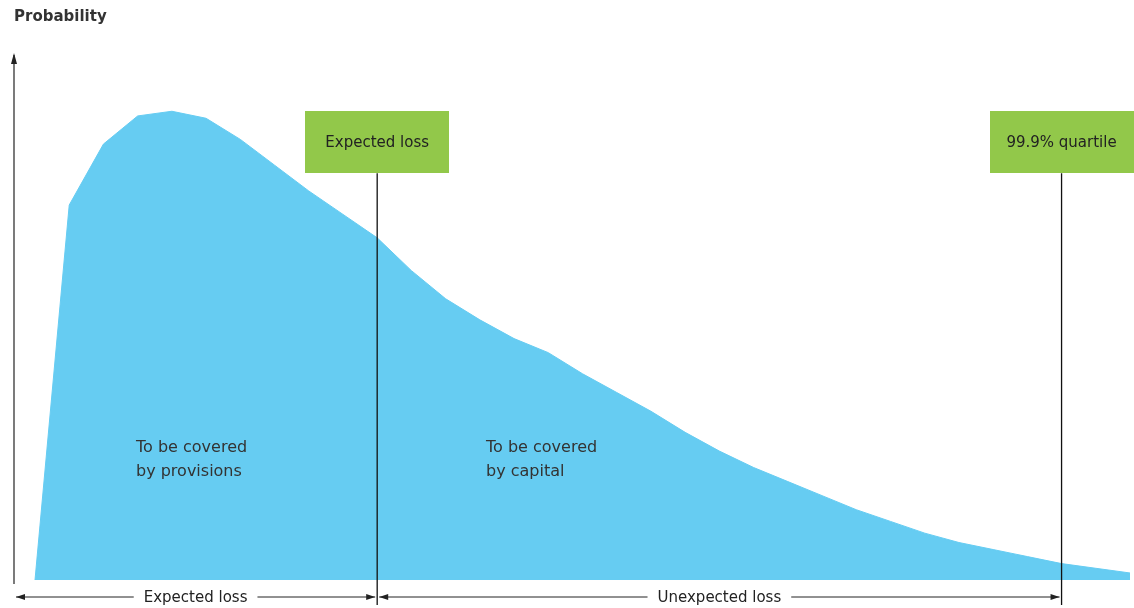 Image resolution: width=1134 pixels, height=608 pixels. I want to click on annotation: To be covered by provisions, so click(191, 458).